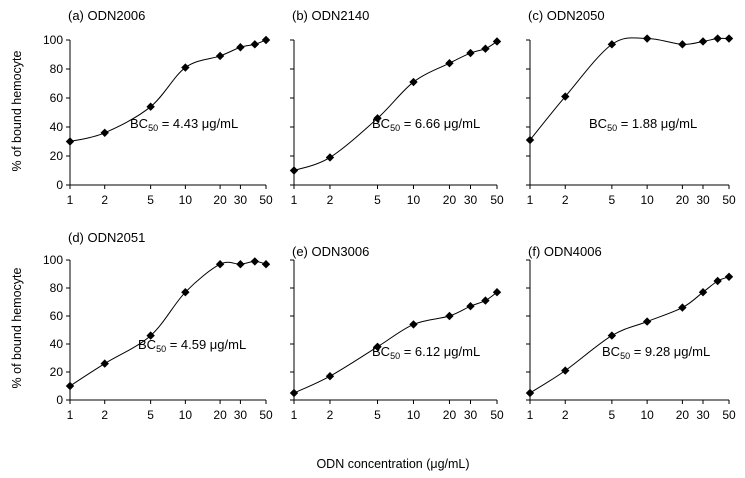  What do you see at coordinates (471, 200) in the screenshot?
I see `x-tick-label-b: 30` at bounding box center [471, 200].